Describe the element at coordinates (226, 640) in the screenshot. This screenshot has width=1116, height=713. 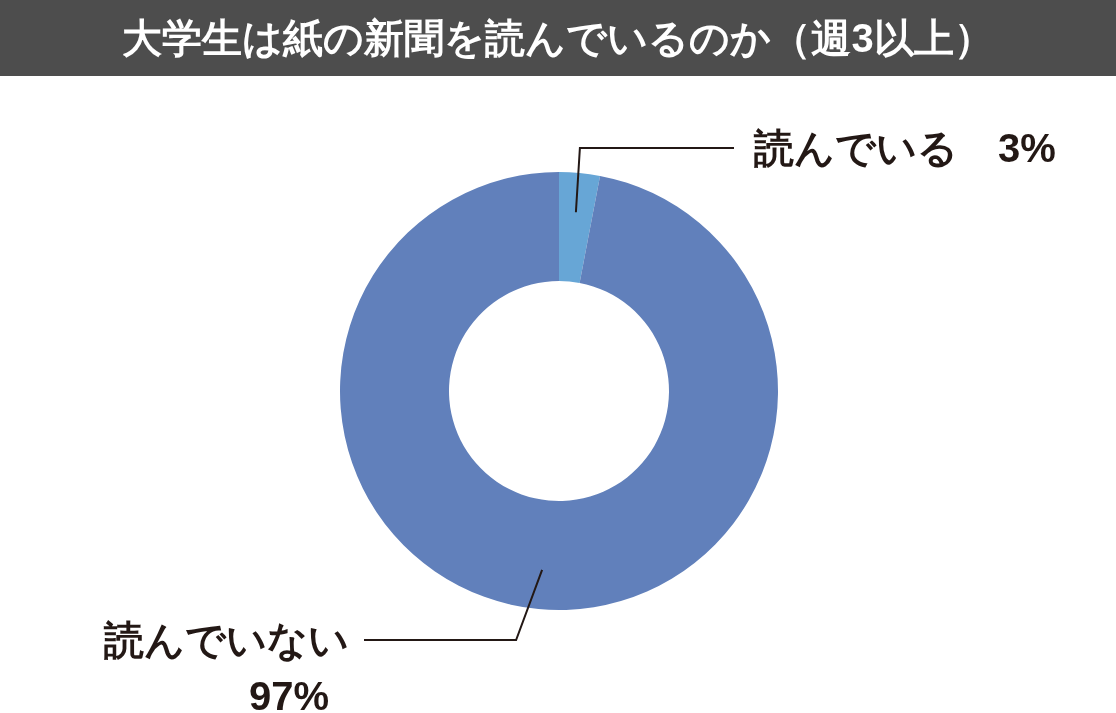
I see `slice-label: 読んでいない` at that location.